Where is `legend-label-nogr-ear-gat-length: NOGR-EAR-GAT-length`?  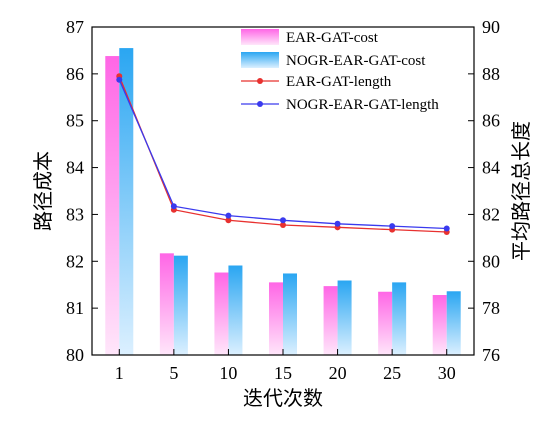 legend-label-nogr-ear-gat-length: NOGR-EAR-GAT-length is located at coordinates (362, 105).